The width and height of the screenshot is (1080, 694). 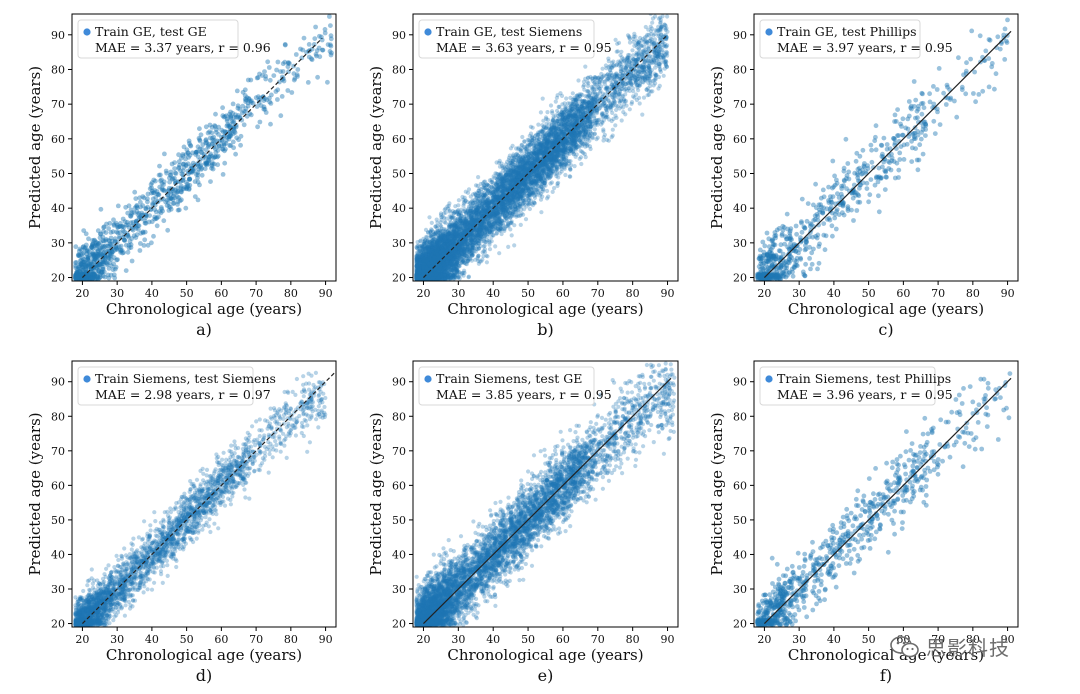 What do you see at coordinates (183, 47) in the screenshot?
I see `legend-stat: MAE = 3.37 years, r = 0.96` at bounding box center [183, 47].